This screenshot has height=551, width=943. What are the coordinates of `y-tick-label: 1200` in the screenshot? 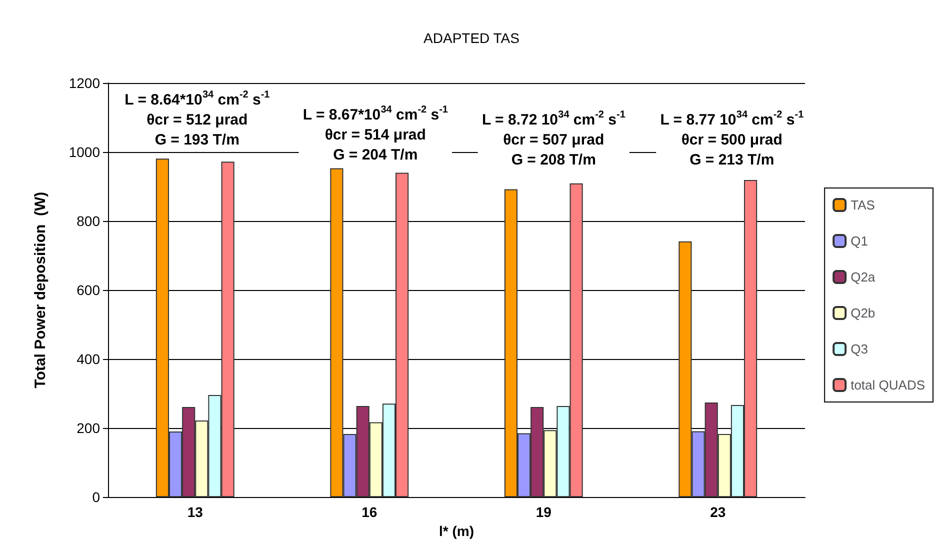 It's located at (84, 83).